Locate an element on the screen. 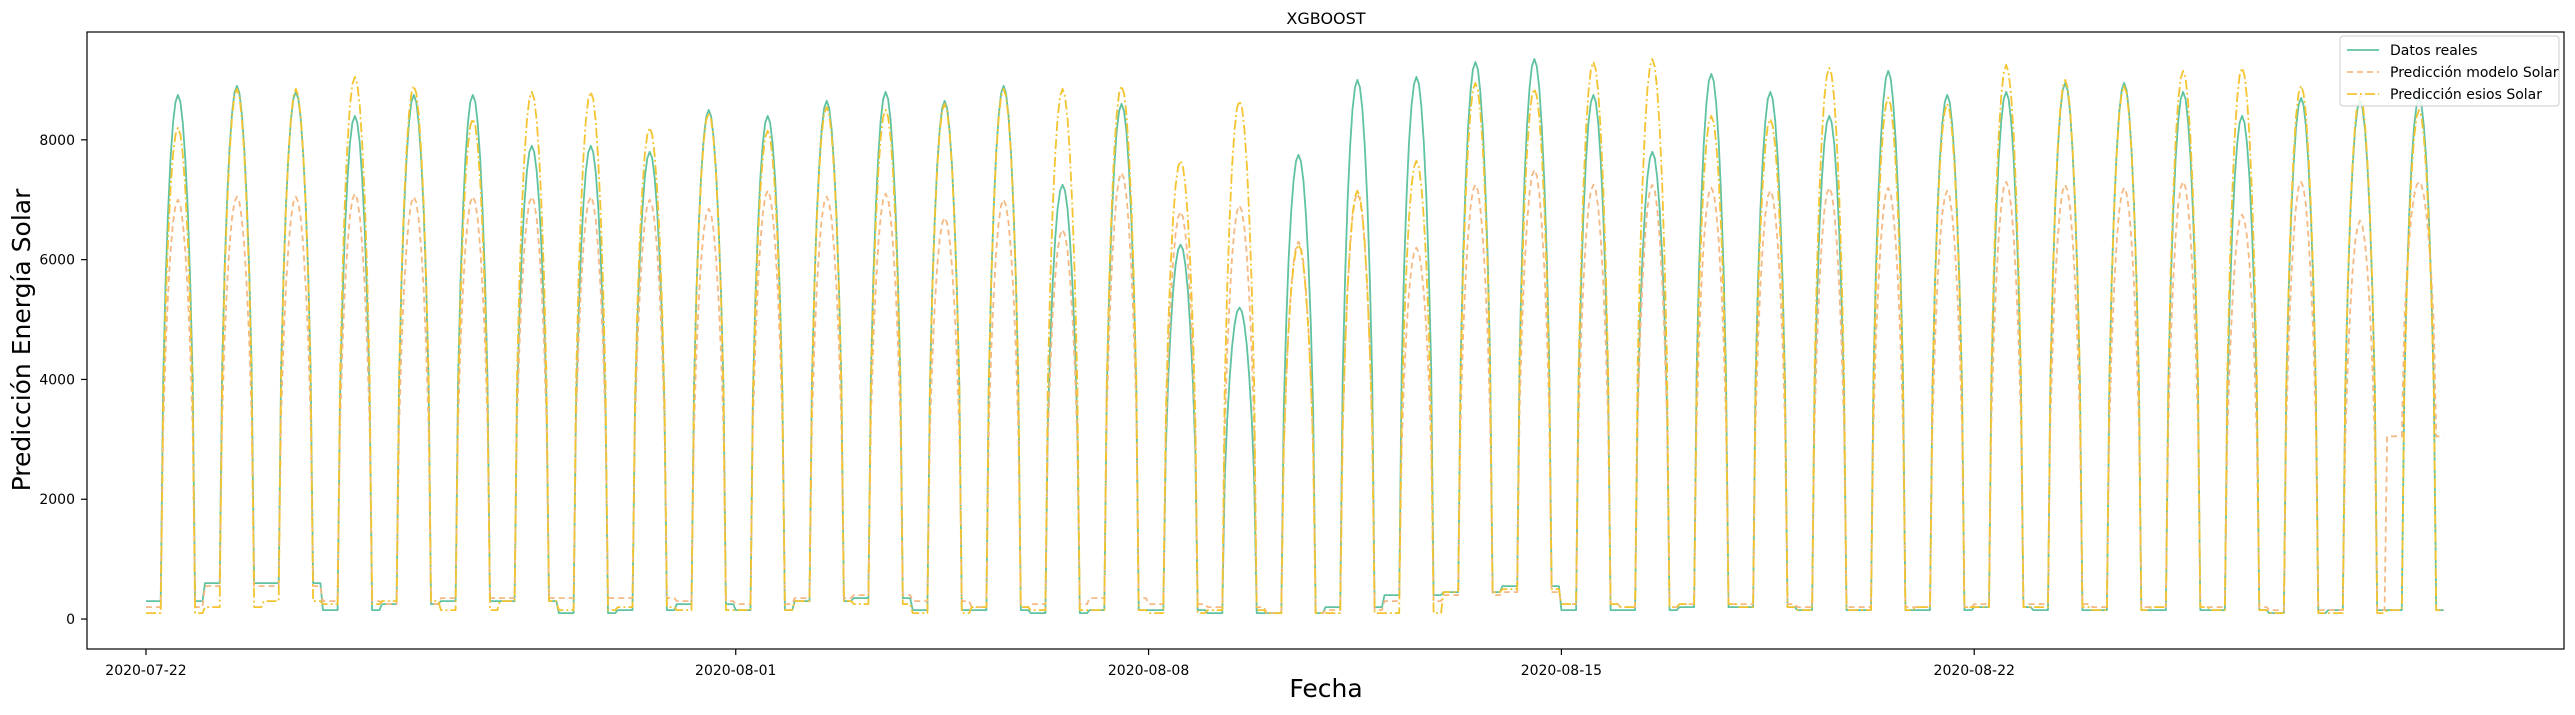 The height and width of the screenshot is (715, 2575). y-tick-label: 0 is located at coordinates (70, 620).